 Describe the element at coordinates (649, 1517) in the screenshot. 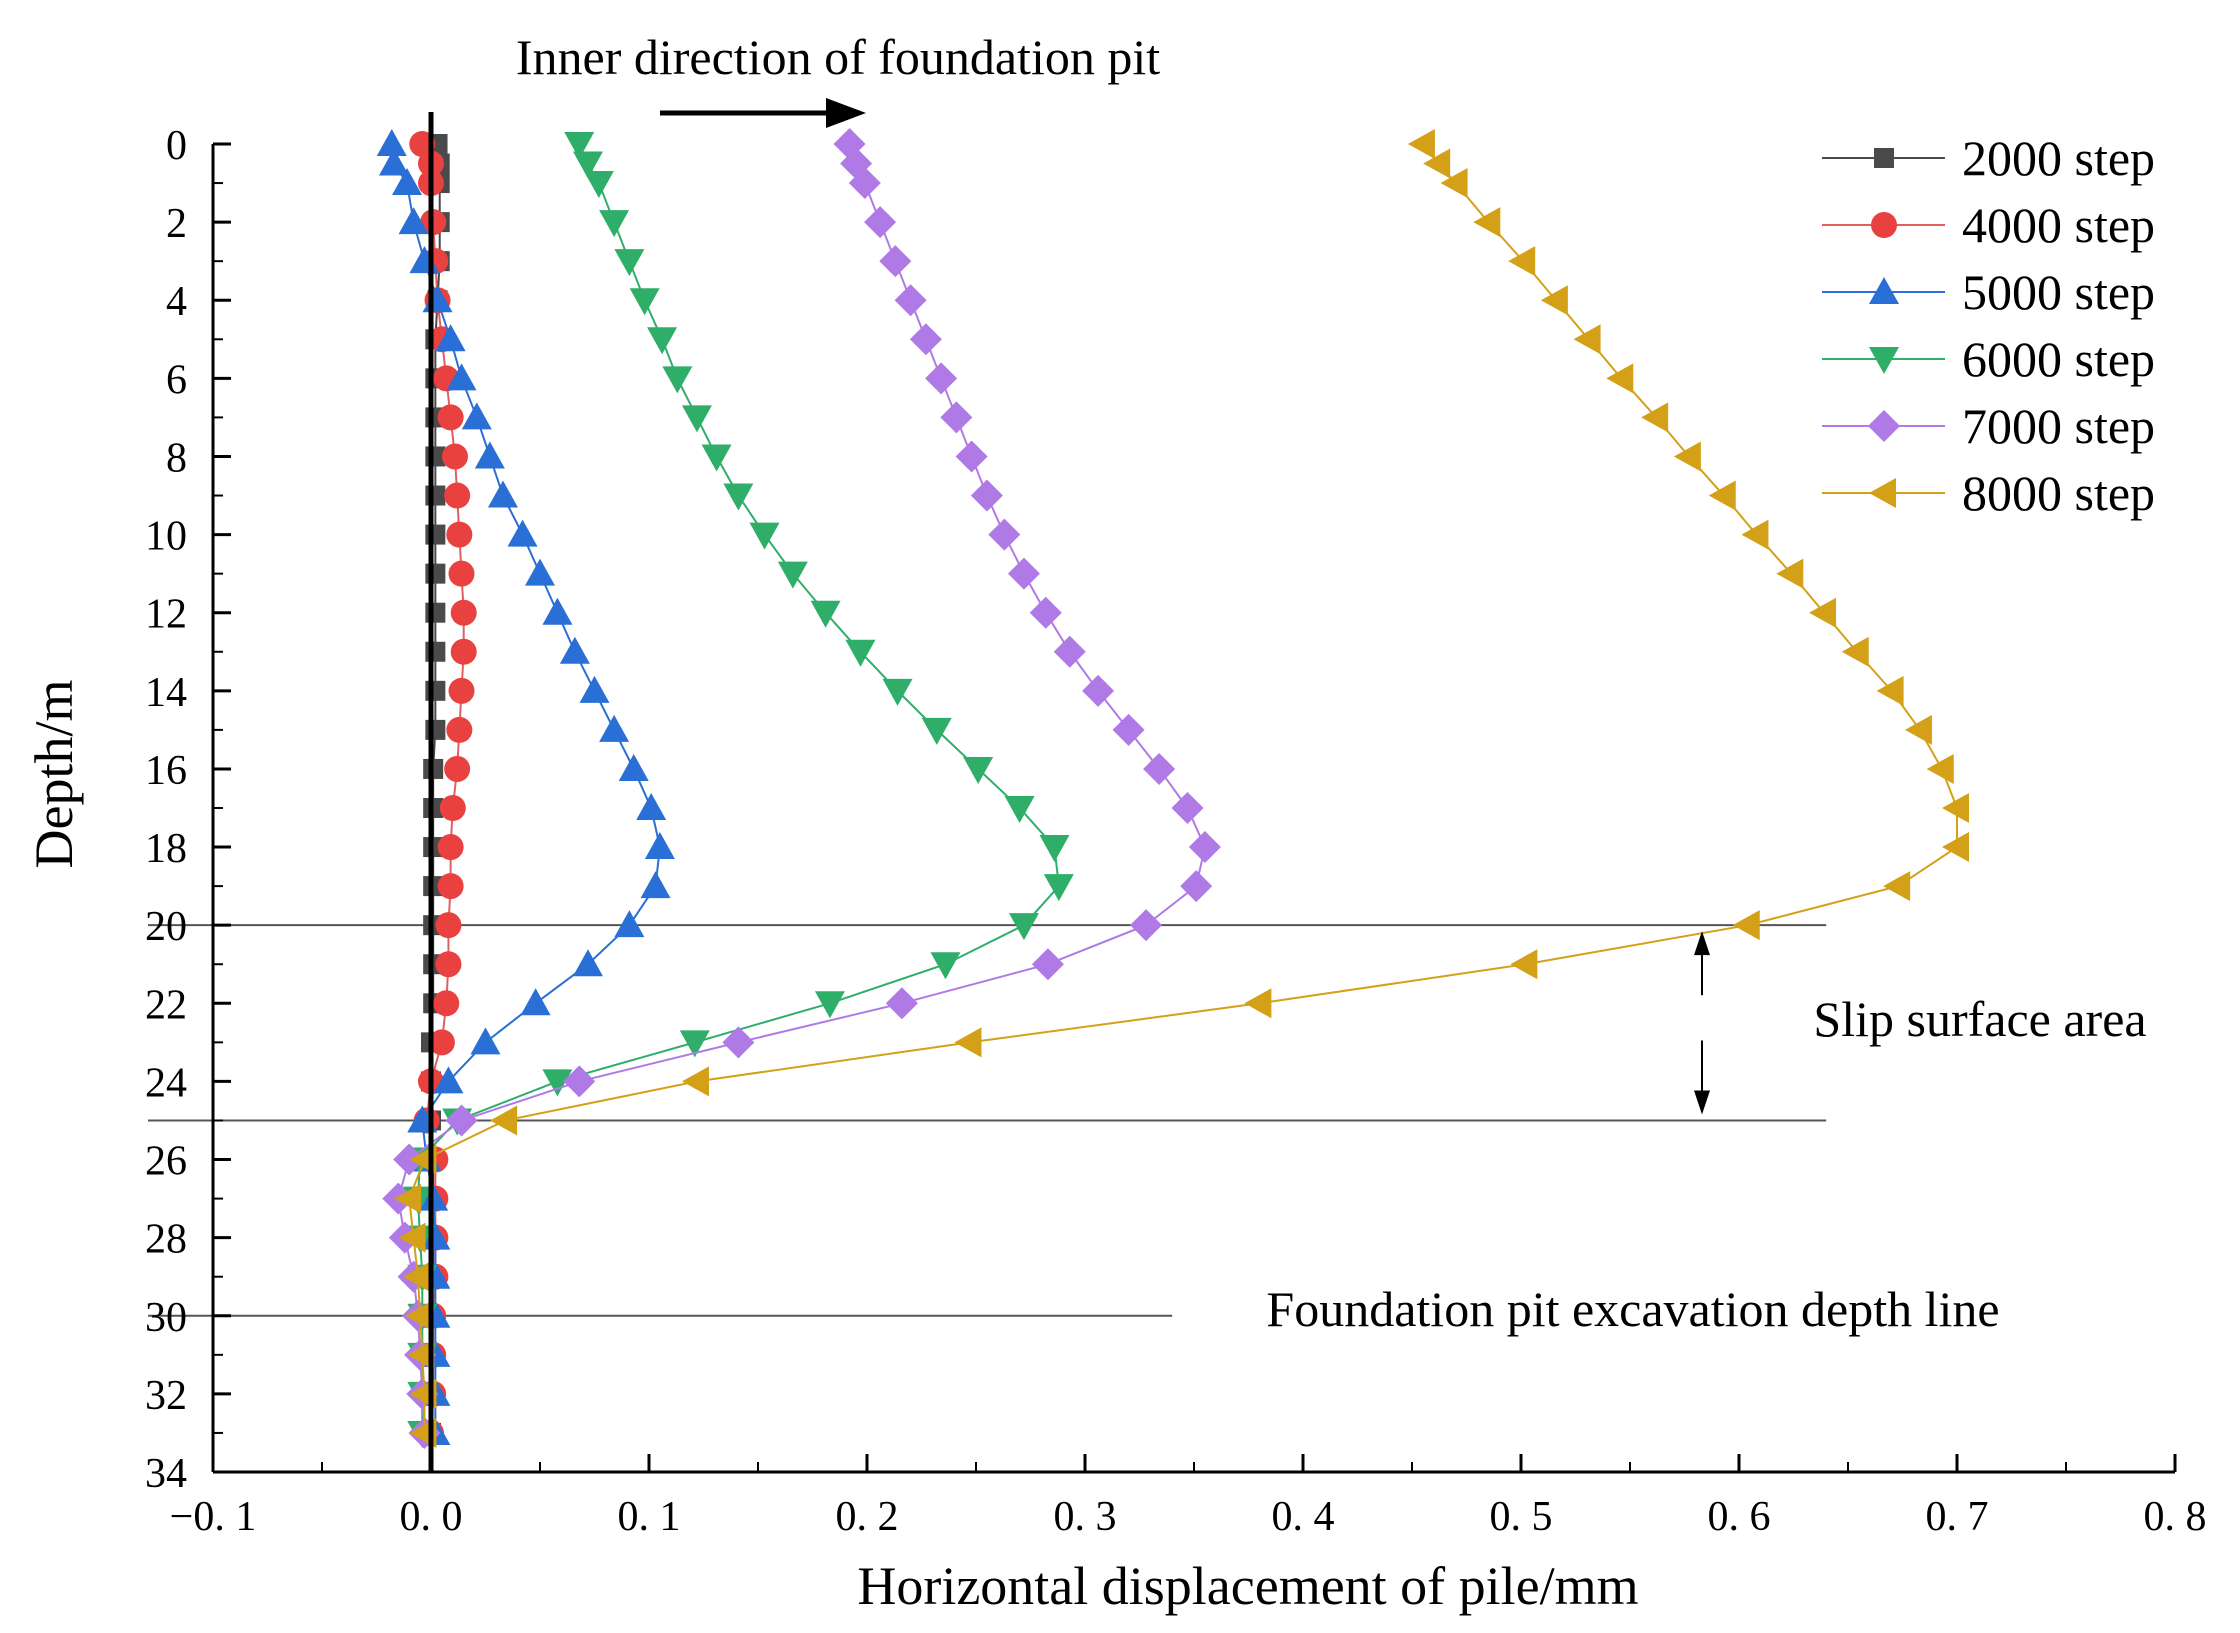

I see `x-tick-label: 0. 1` at that location.